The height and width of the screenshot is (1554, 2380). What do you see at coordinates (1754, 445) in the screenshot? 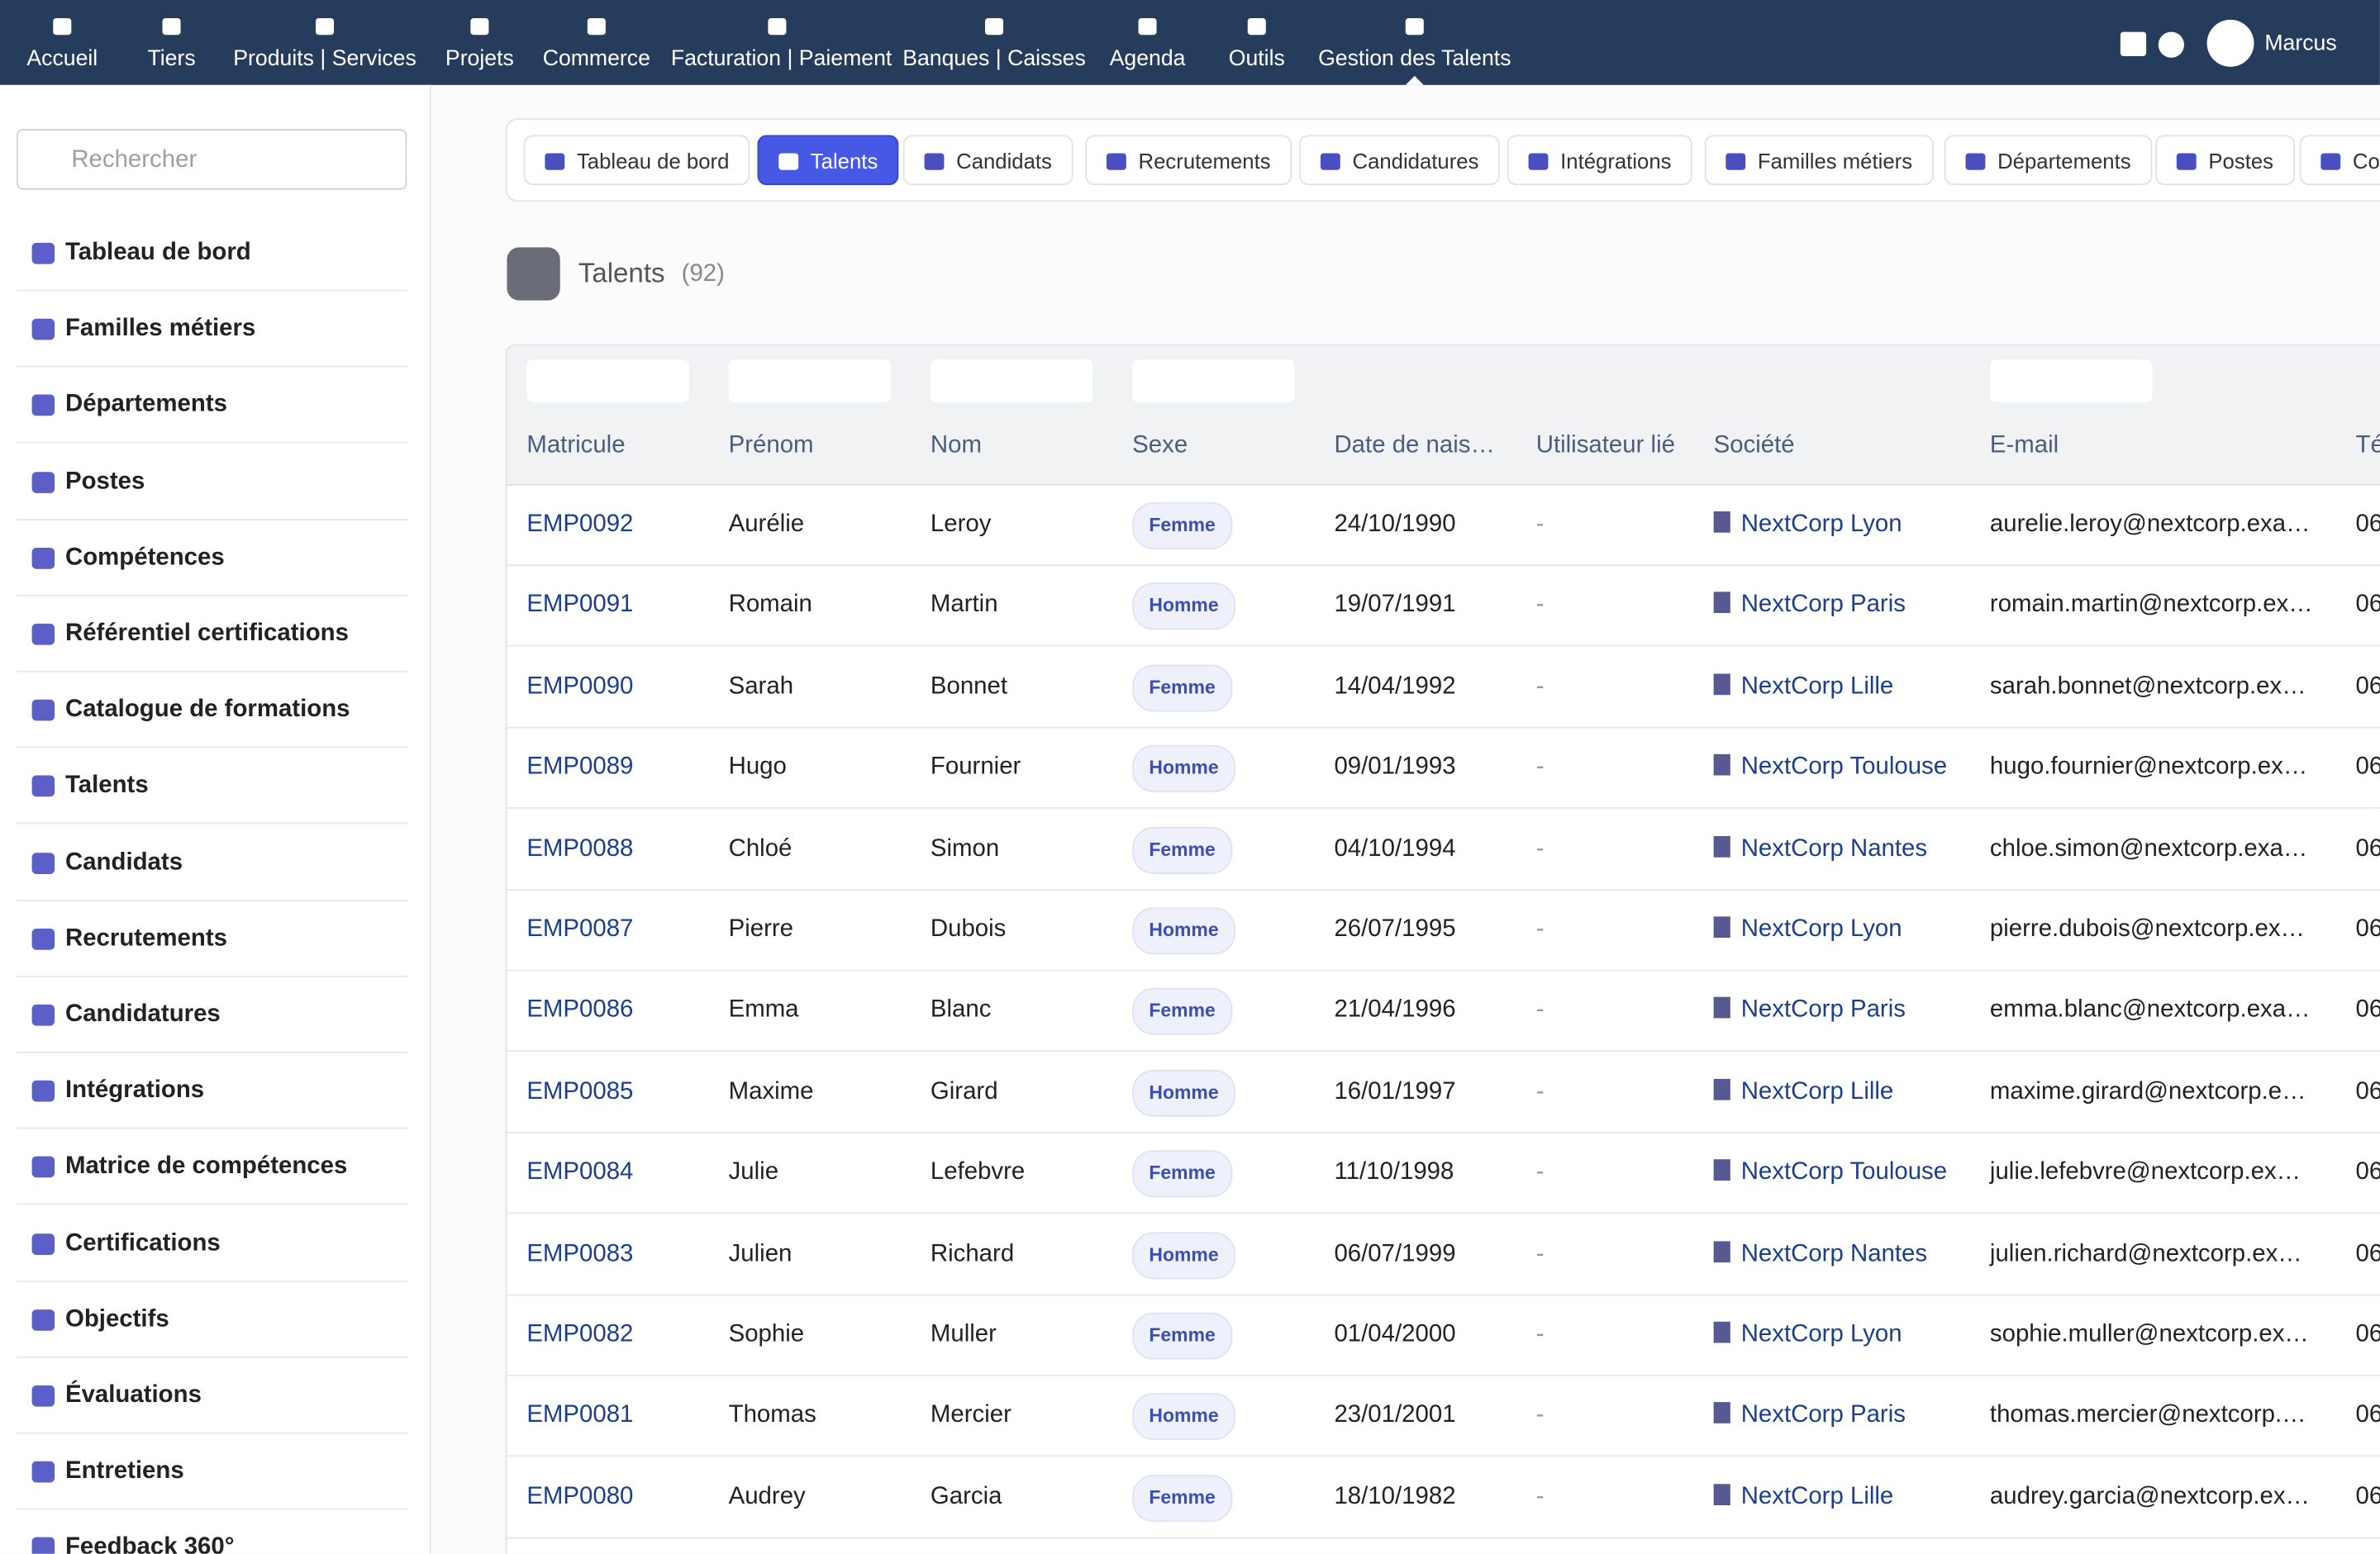
I see `column-header: Société` at bounding box center [1754, 445].